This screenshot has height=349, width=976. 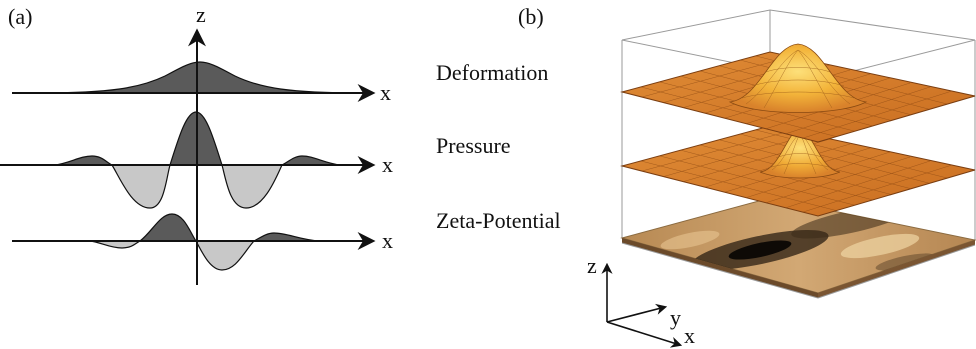 What do you see at coordinates (225, 255) in the screenshot?
I see `bottom-negative-lobe` at bounding box center [225, 255].